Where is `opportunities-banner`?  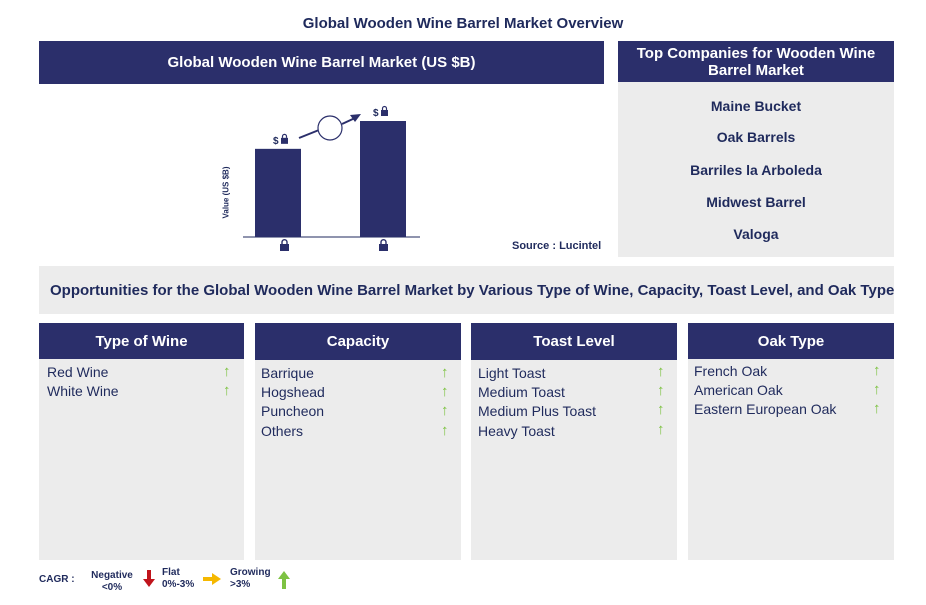 opportunities-banner is located at coordinates (466, 290).